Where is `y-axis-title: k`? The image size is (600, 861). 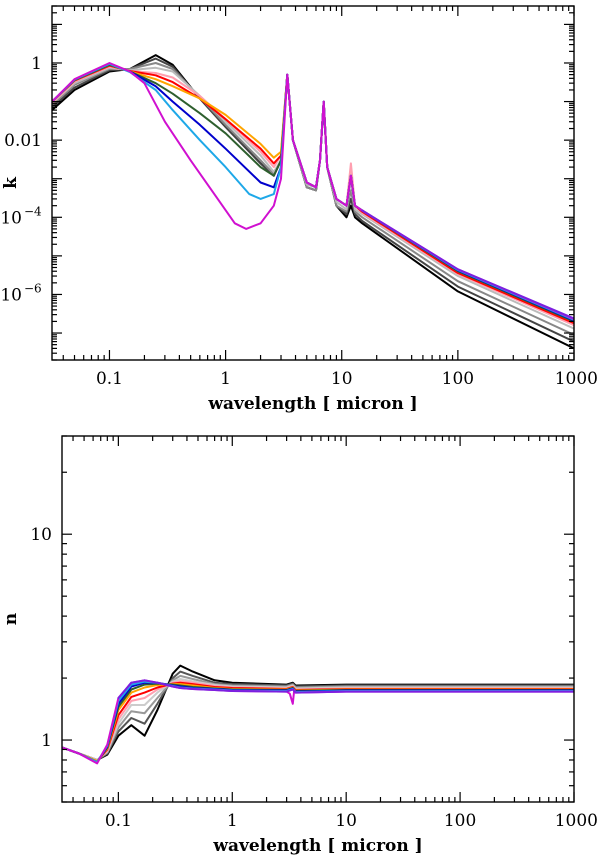 y-axis-title: k is located at coordinates (11, 182).